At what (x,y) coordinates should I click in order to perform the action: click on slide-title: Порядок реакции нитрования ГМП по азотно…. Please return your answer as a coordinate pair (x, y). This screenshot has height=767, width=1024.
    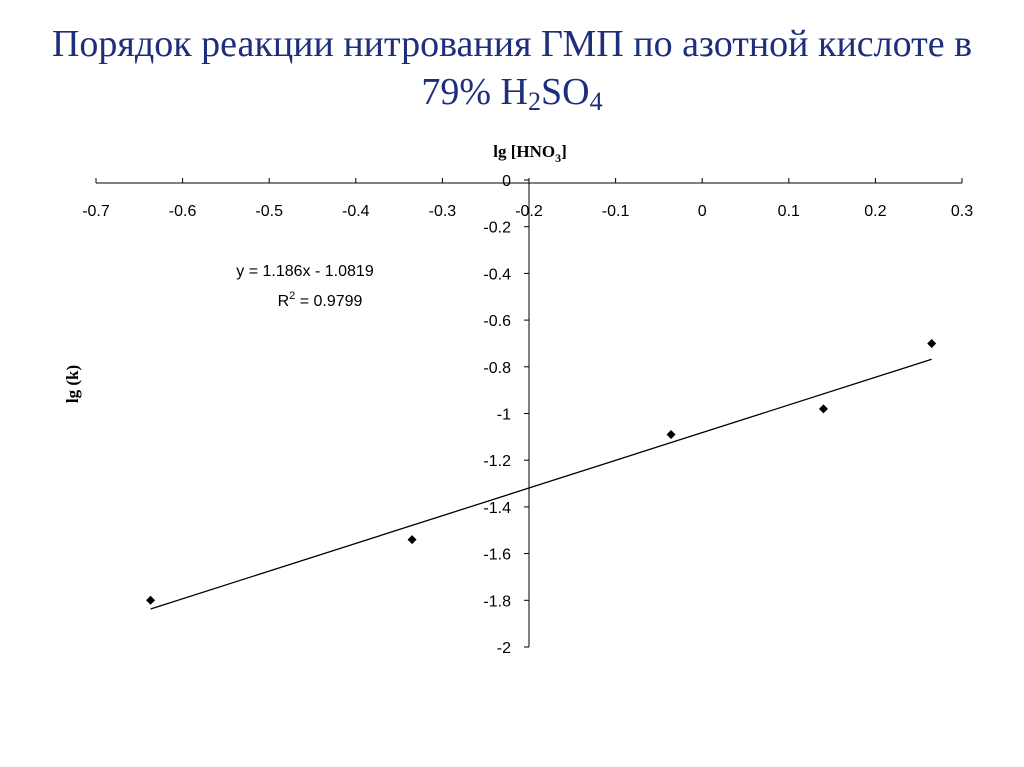
    Looking at the image, I should click on (512, 68).